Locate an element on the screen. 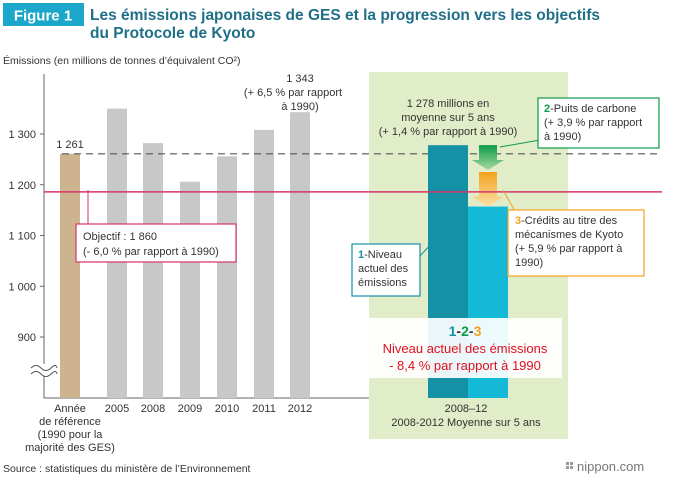  target-box-line1: Objectif : 1 860 is located at coordinates (120, 237).